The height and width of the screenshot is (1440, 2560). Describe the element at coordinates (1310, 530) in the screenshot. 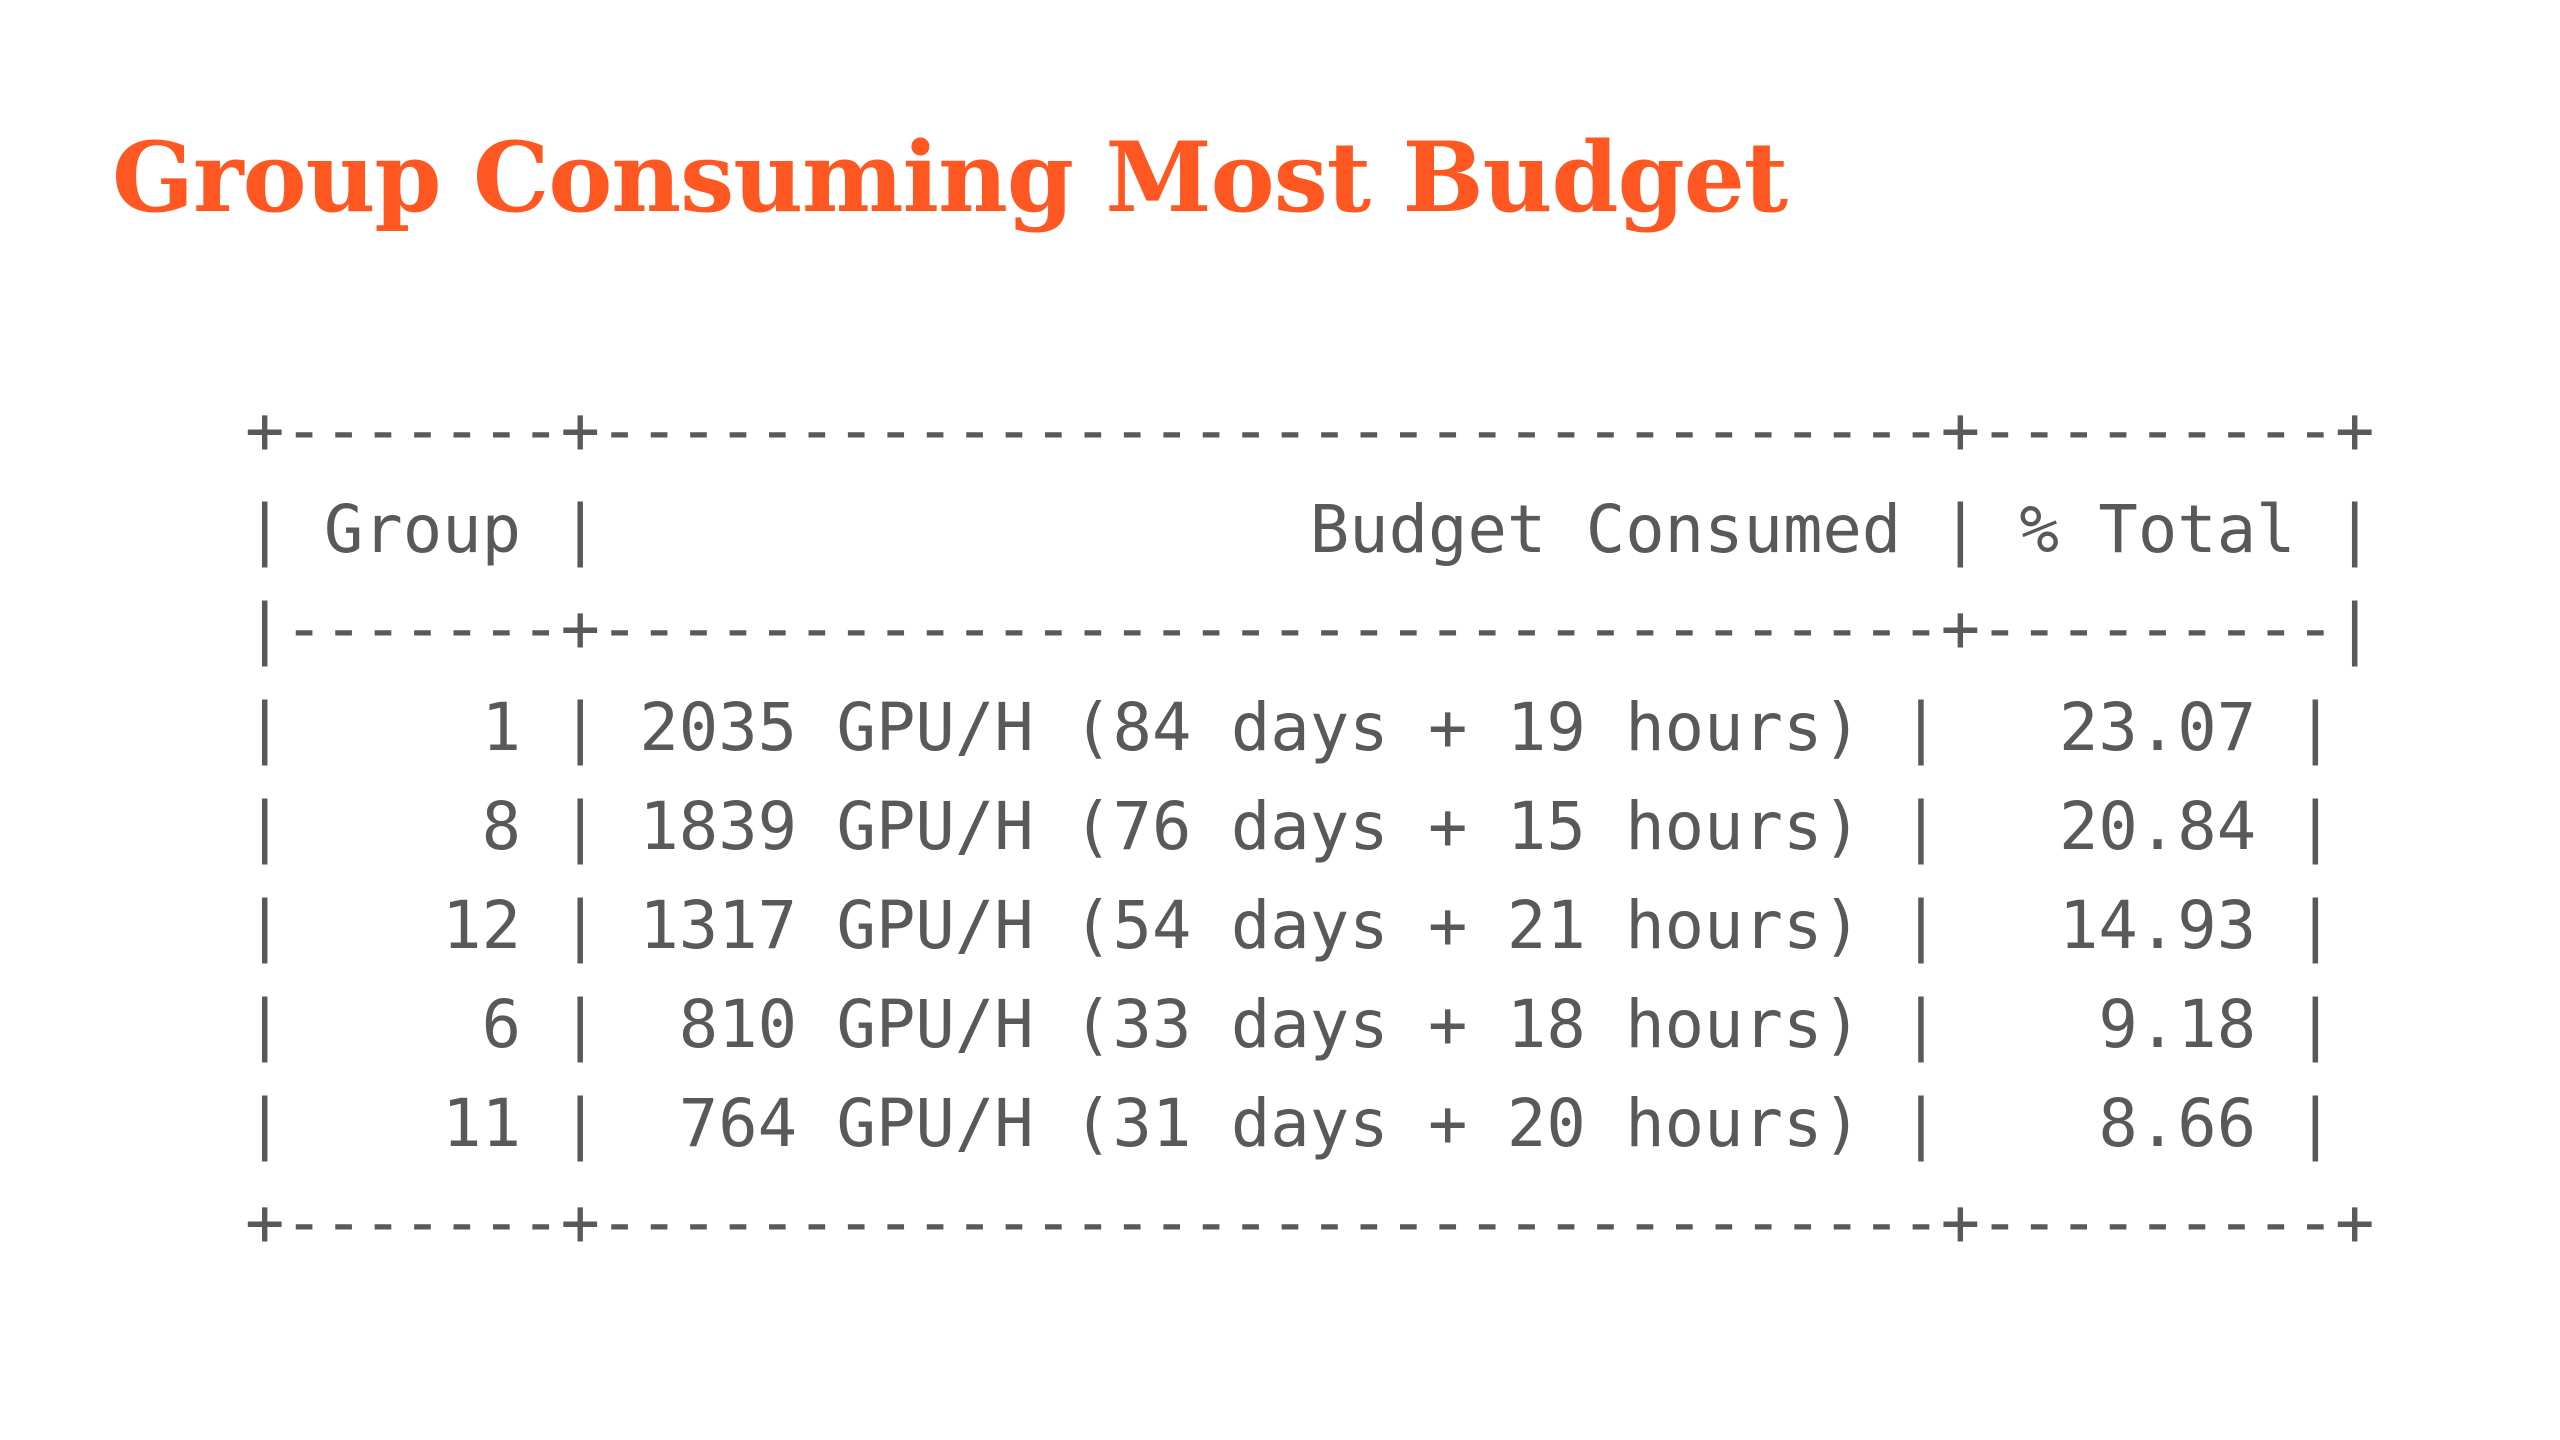

I see `table-header-row: | Group | Budget Consumed | % Total |` at that location.